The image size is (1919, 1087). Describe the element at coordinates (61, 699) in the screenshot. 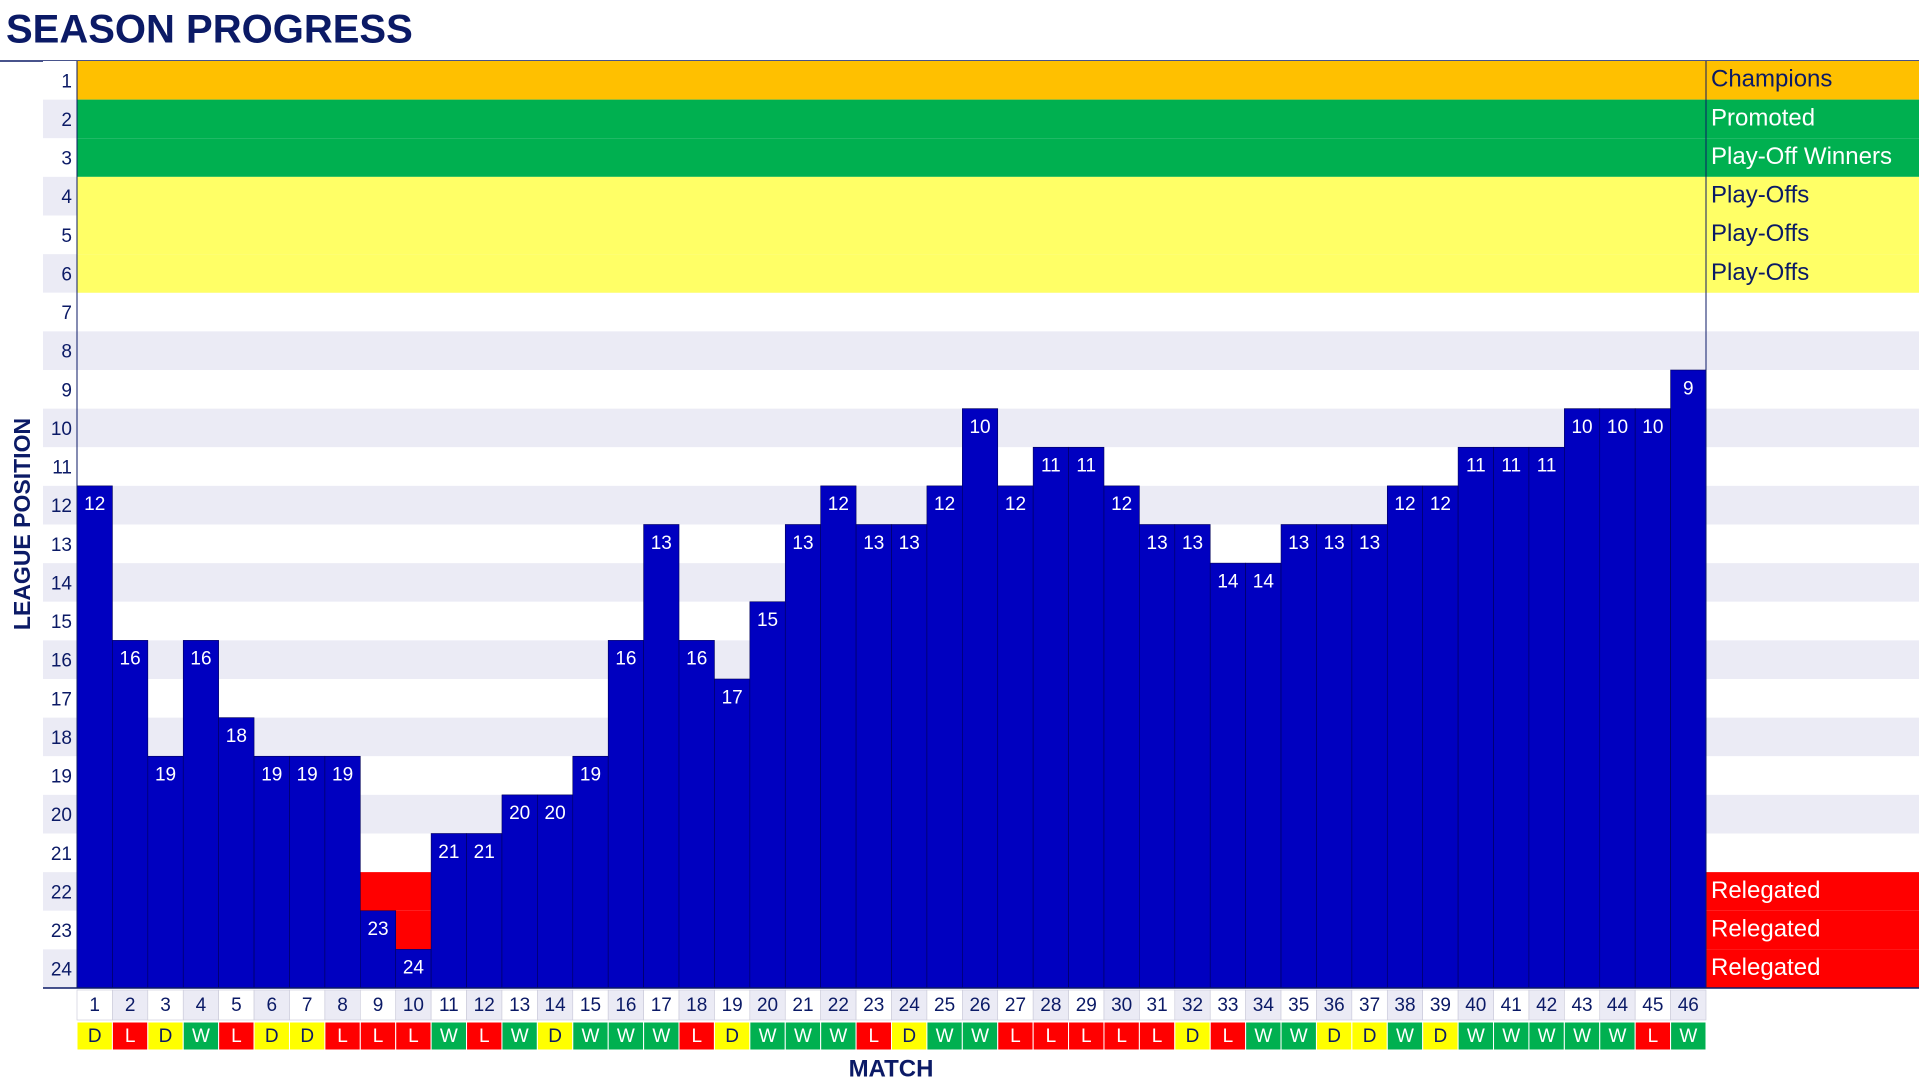

I see `y-tick-label: 17` at that location.